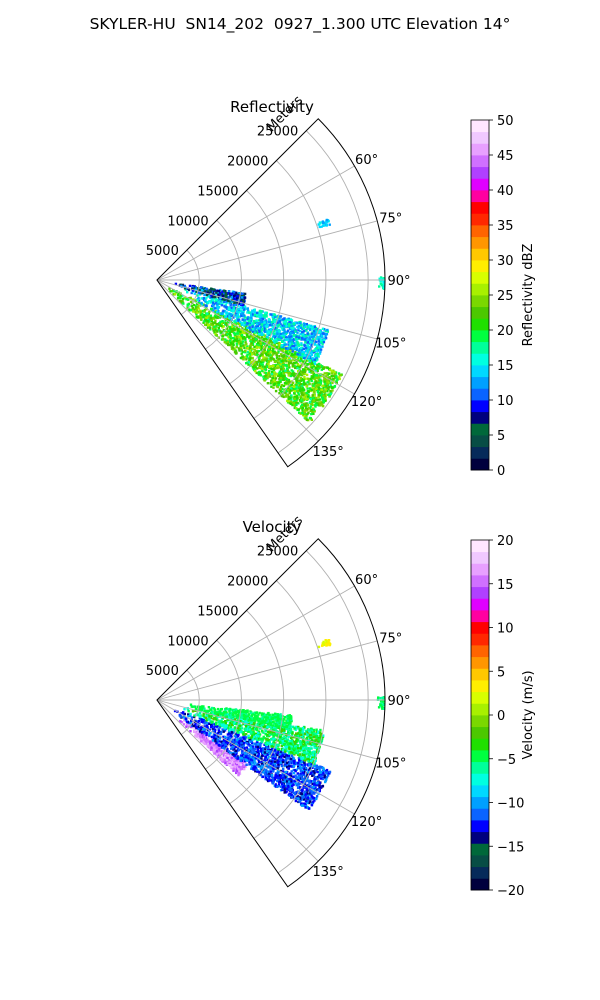 The image size is (600, 1000). Describe the element at coordinates (390, 764) in the screenshot. I see `azimuth-tick-label: 105°` at that location.